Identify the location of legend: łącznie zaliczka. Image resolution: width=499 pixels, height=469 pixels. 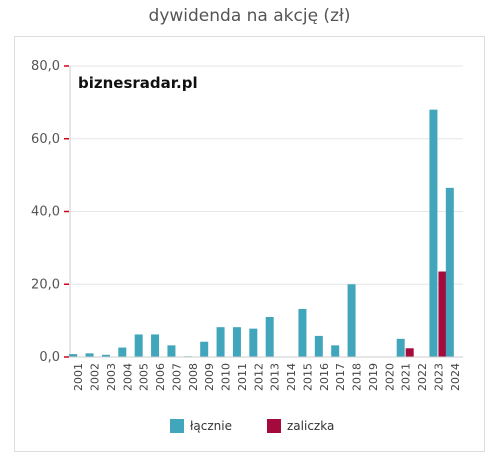
(252, 426).